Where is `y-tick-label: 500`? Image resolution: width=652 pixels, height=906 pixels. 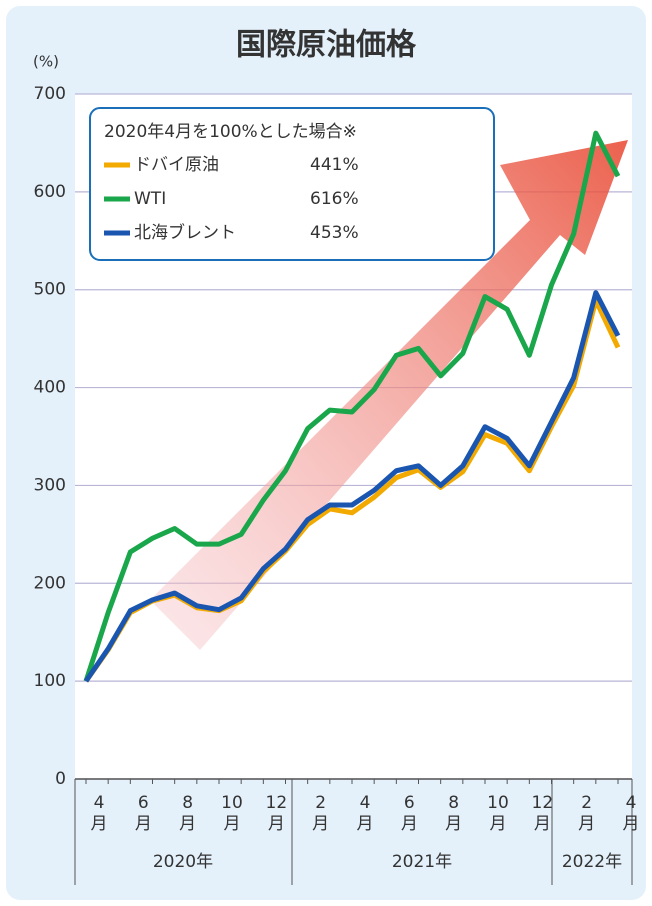 y-tick-label: 500 is located at coordinates (50, 290).